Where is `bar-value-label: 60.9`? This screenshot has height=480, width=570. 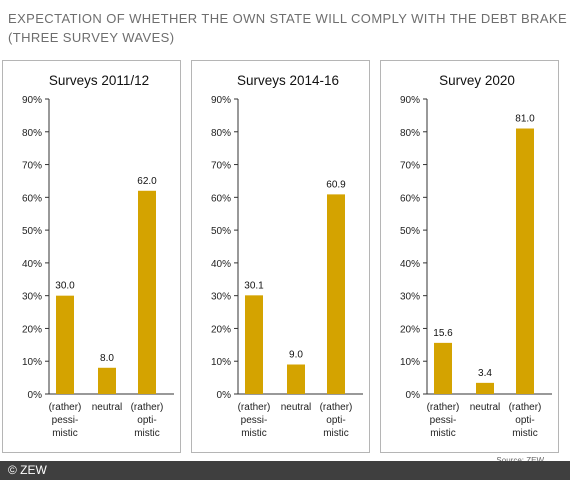
bar-value-label: 60.9 is located at coordinates (336, 184).